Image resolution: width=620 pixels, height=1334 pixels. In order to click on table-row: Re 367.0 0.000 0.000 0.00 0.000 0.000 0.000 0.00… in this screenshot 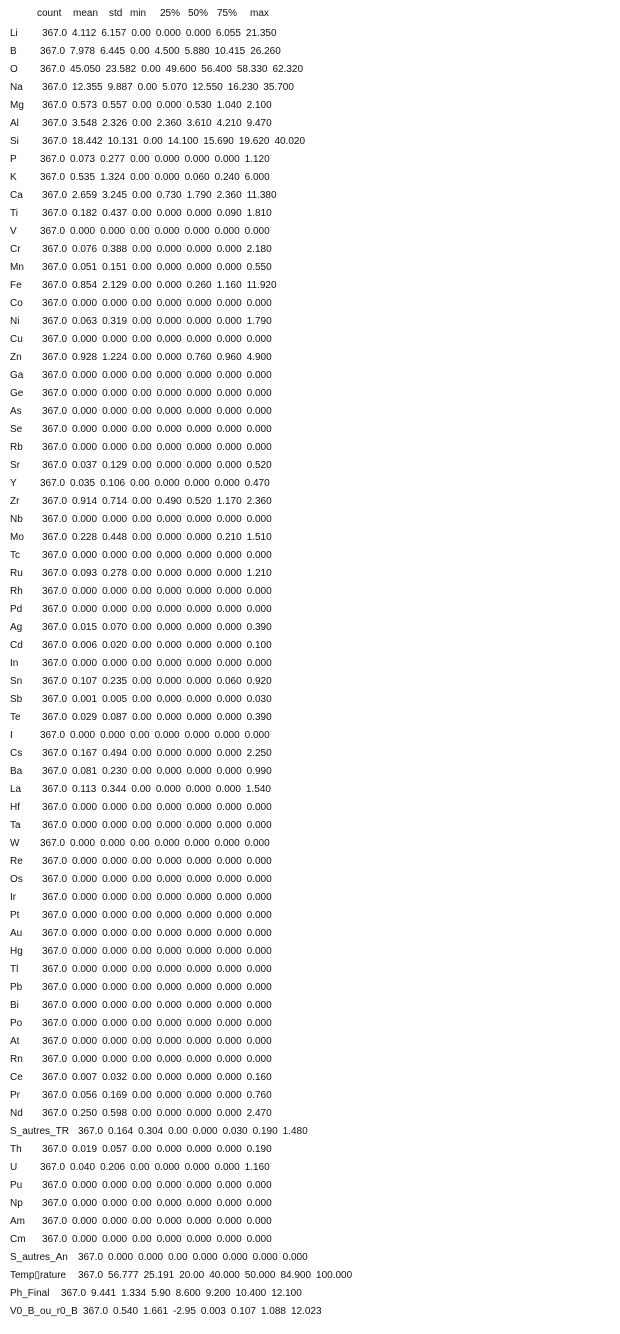, I will do `click(310, 862)`.